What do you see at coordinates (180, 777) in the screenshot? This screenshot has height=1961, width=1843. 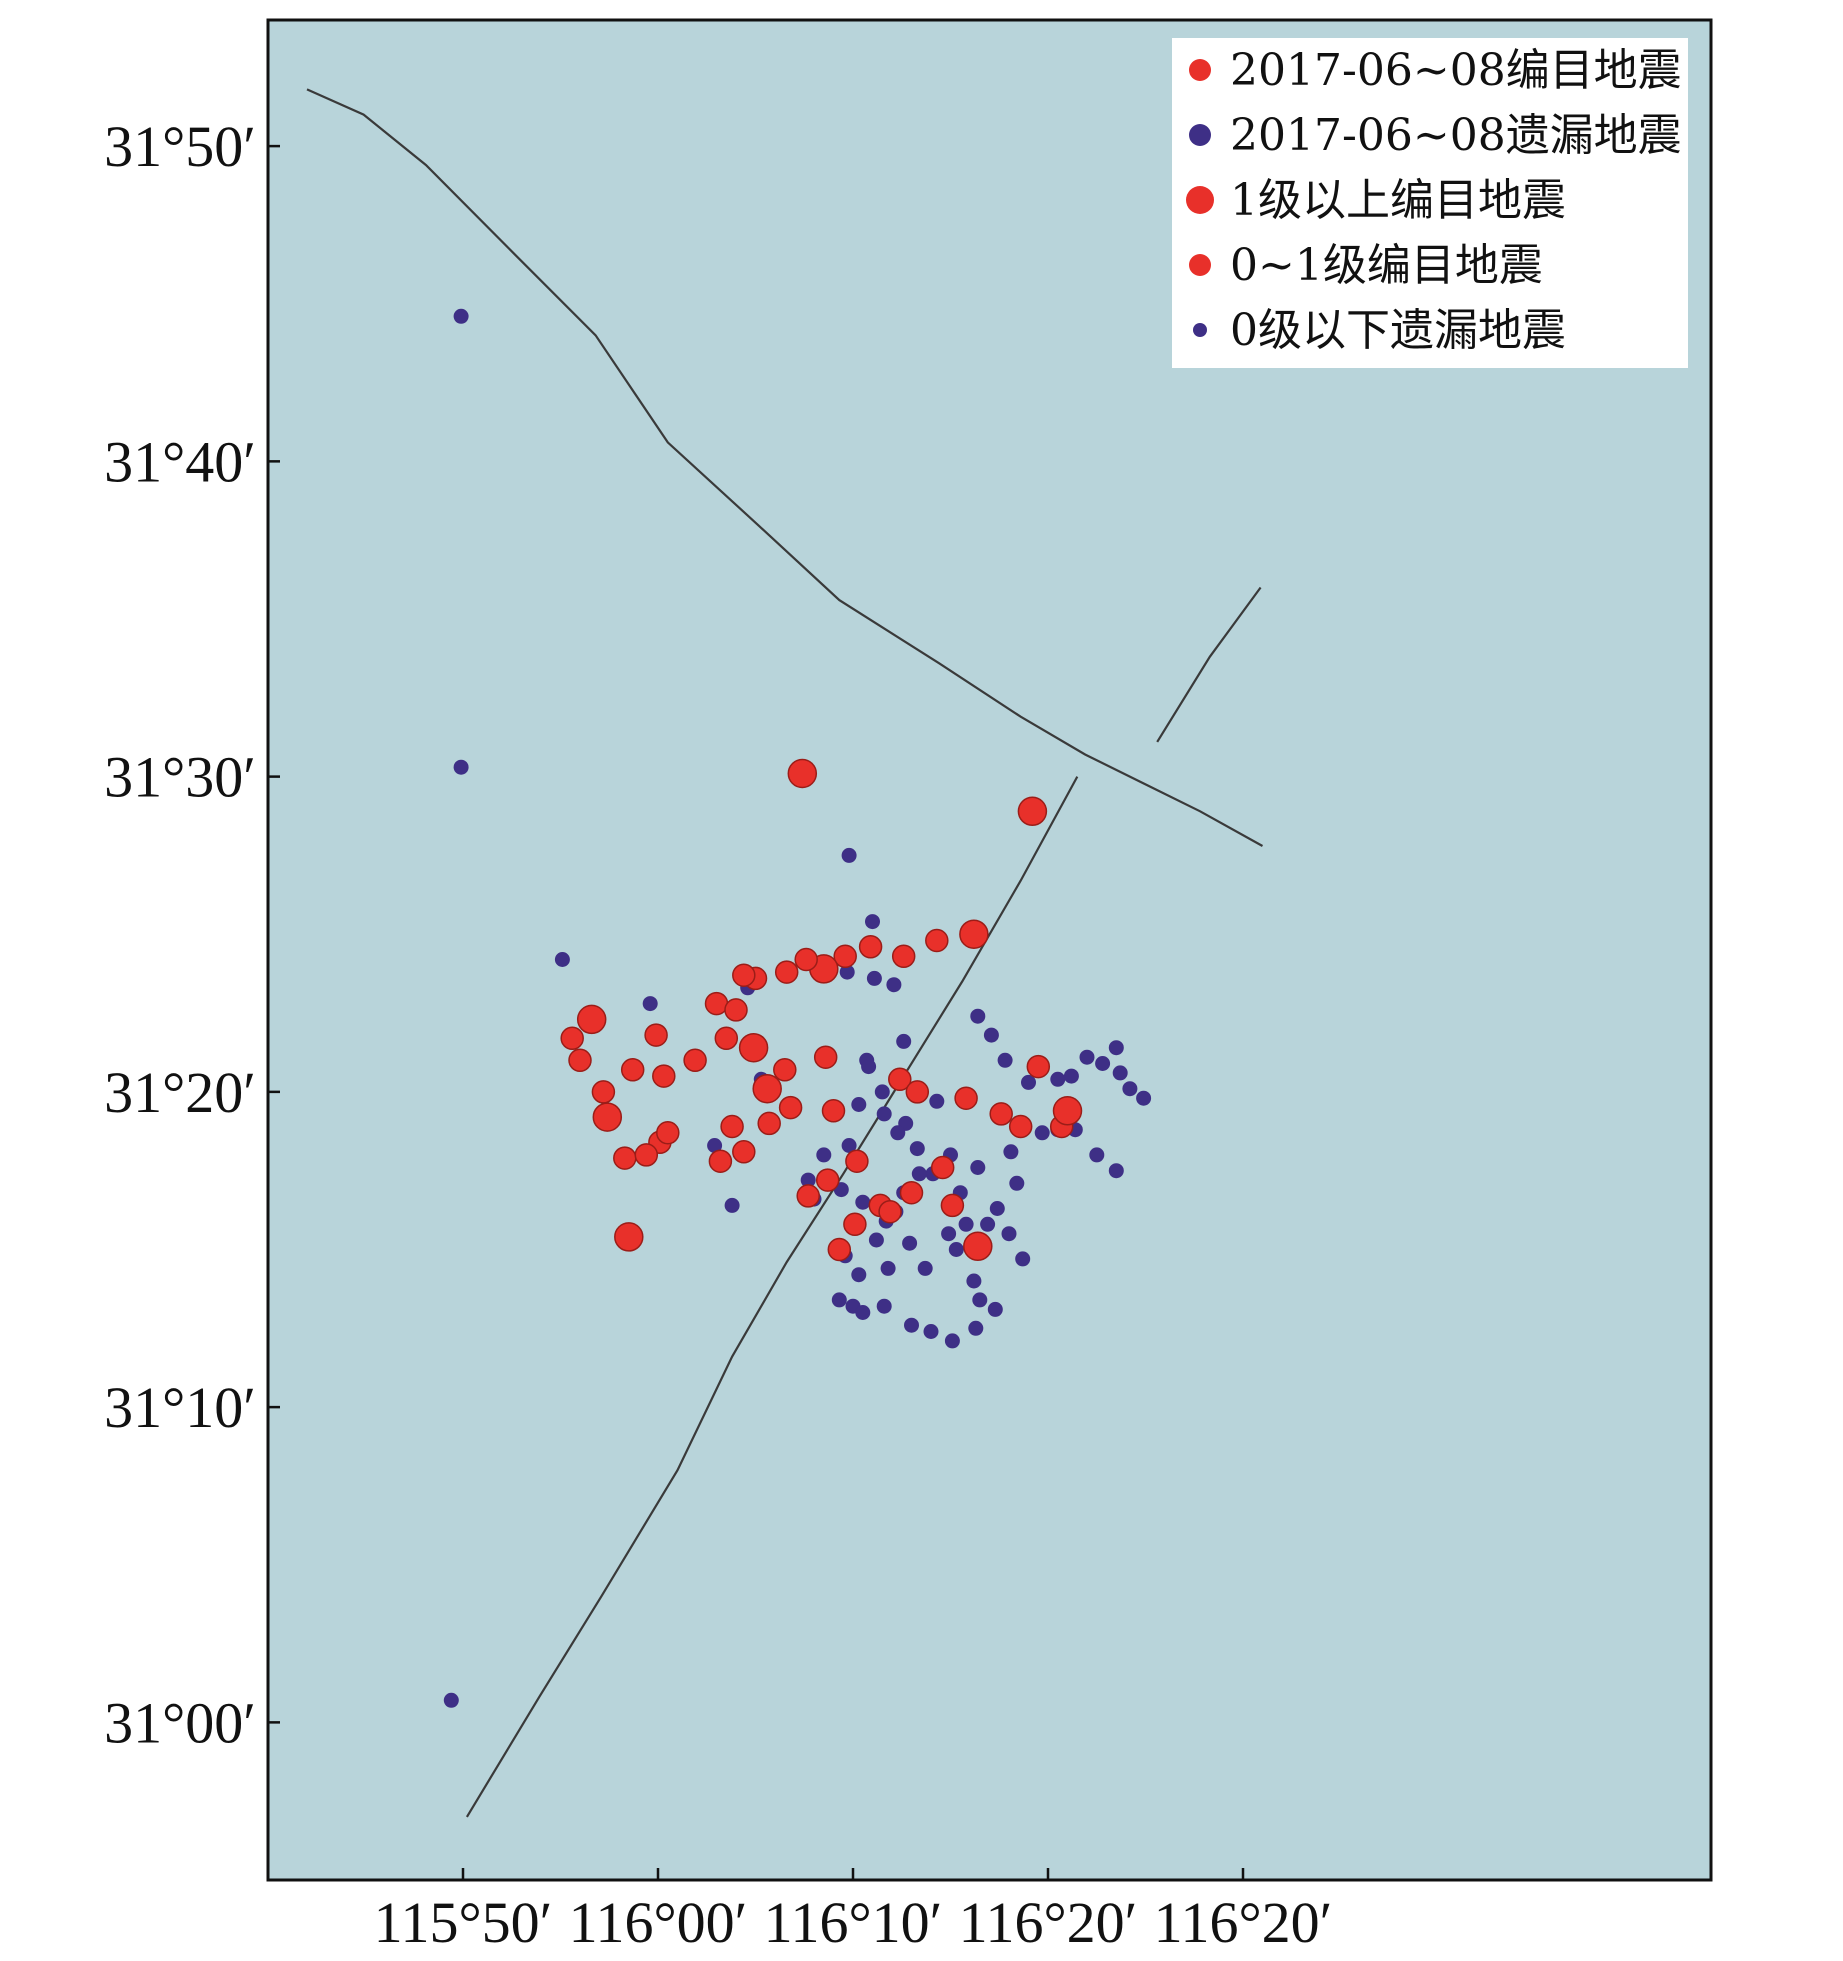 I see `y-tick-label: 31°30′` at bounding box center [180, 777].